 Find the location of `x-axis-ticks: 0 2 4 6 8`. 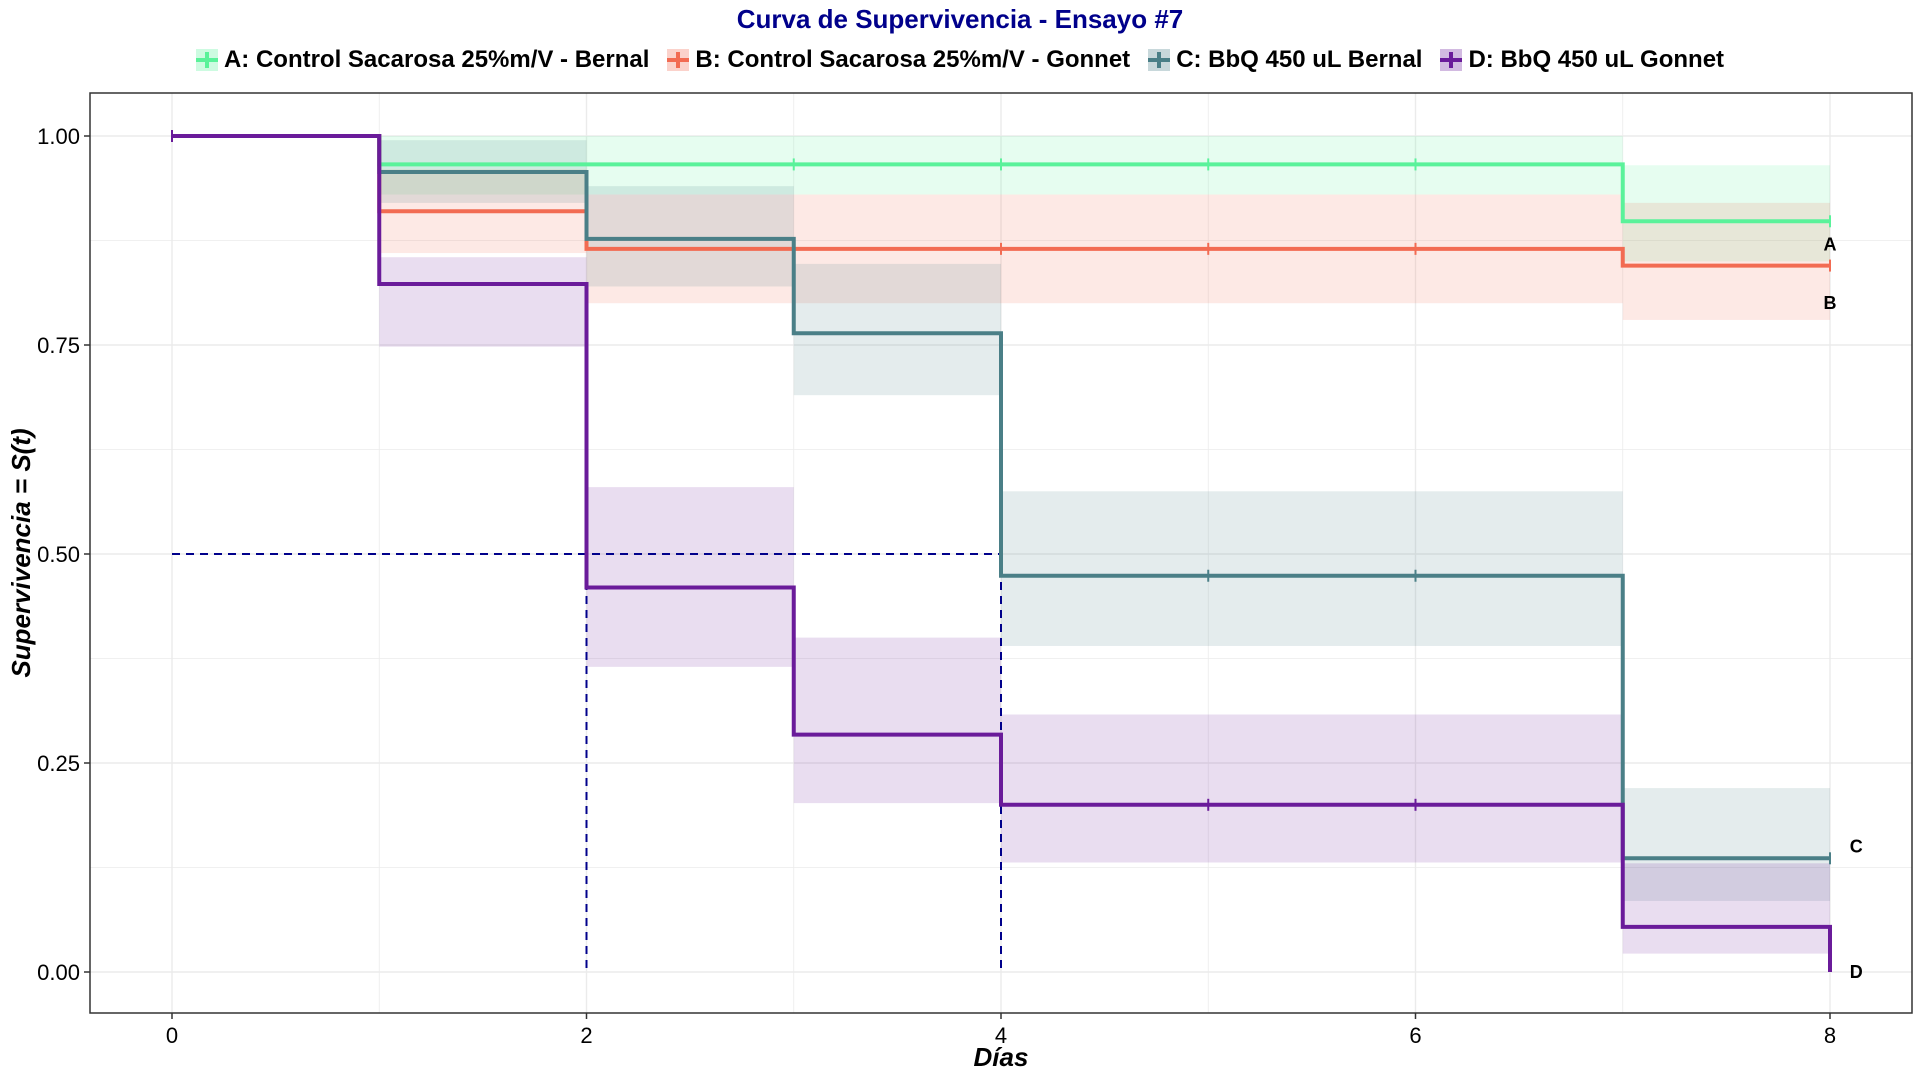

x-axis-ticks: 0 2 4 6 8 is located at coordinates (1001, 1030).